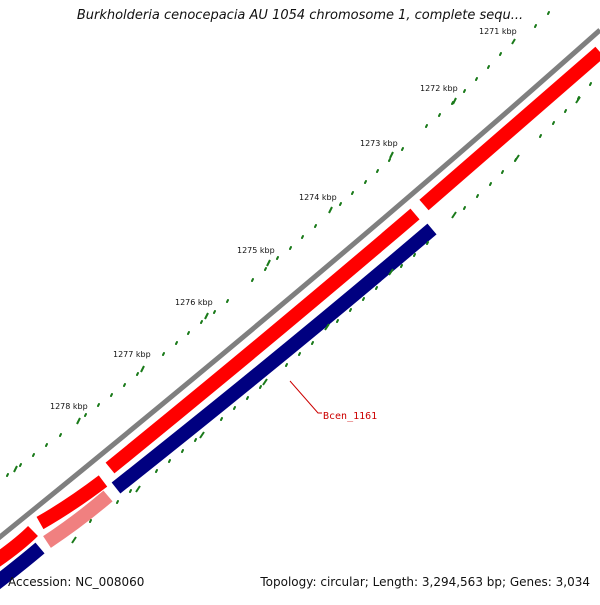  What do you see at coordinates (379, 143) in the screenshot?
I see `tick-label: 1273 kbp` at bounding box center [379, 143].